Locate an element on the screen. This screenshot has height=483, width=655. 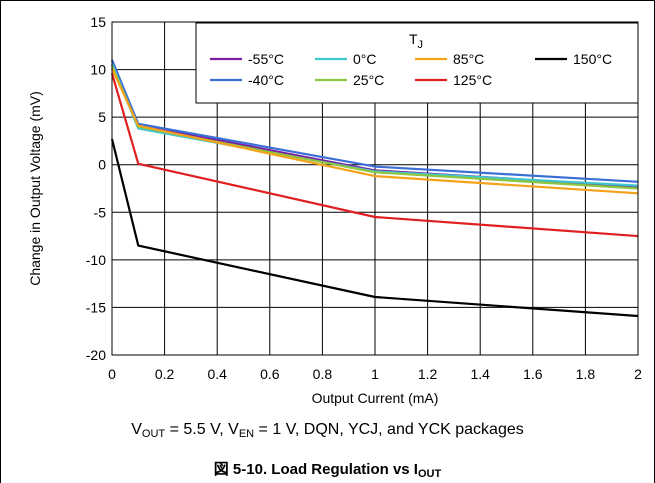
y-tick-label: 15 is located at coordinates (98, 22).